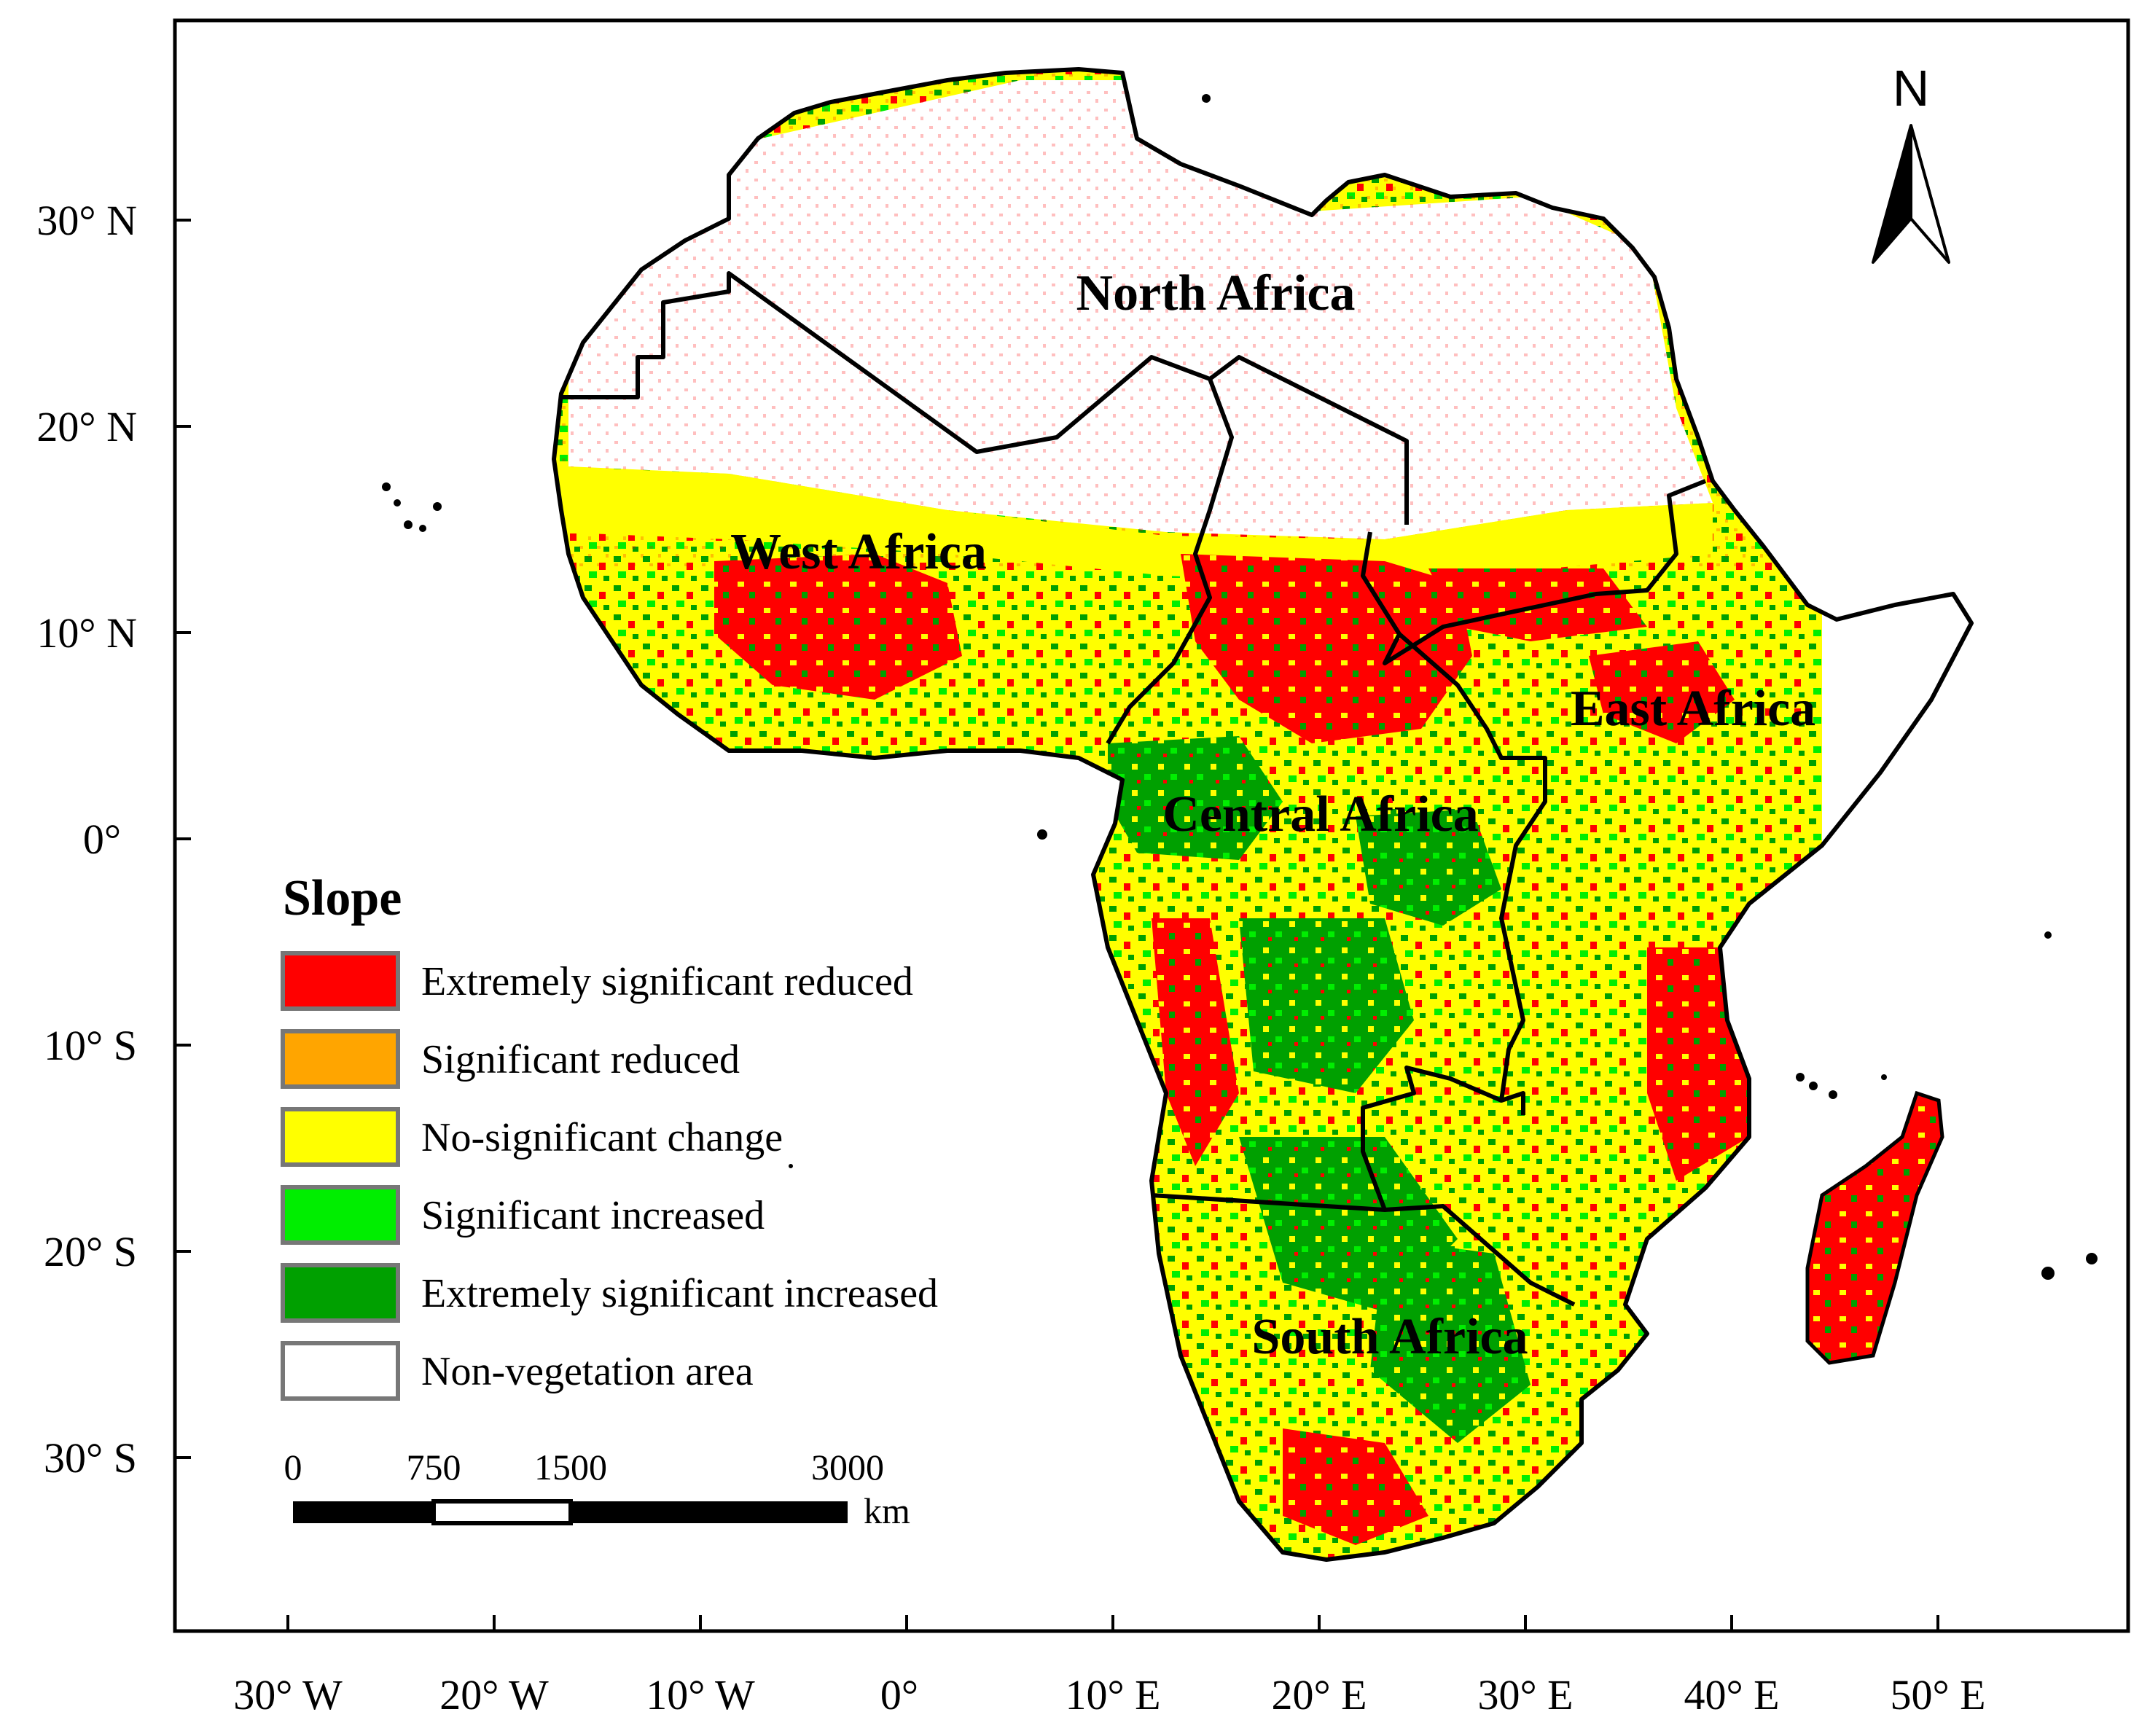 The image size is (2150, 1736). Describe the element at coordinates (1320, 814) in the screenshot. I see `region-label-central-africa: Central Africa` at that location.